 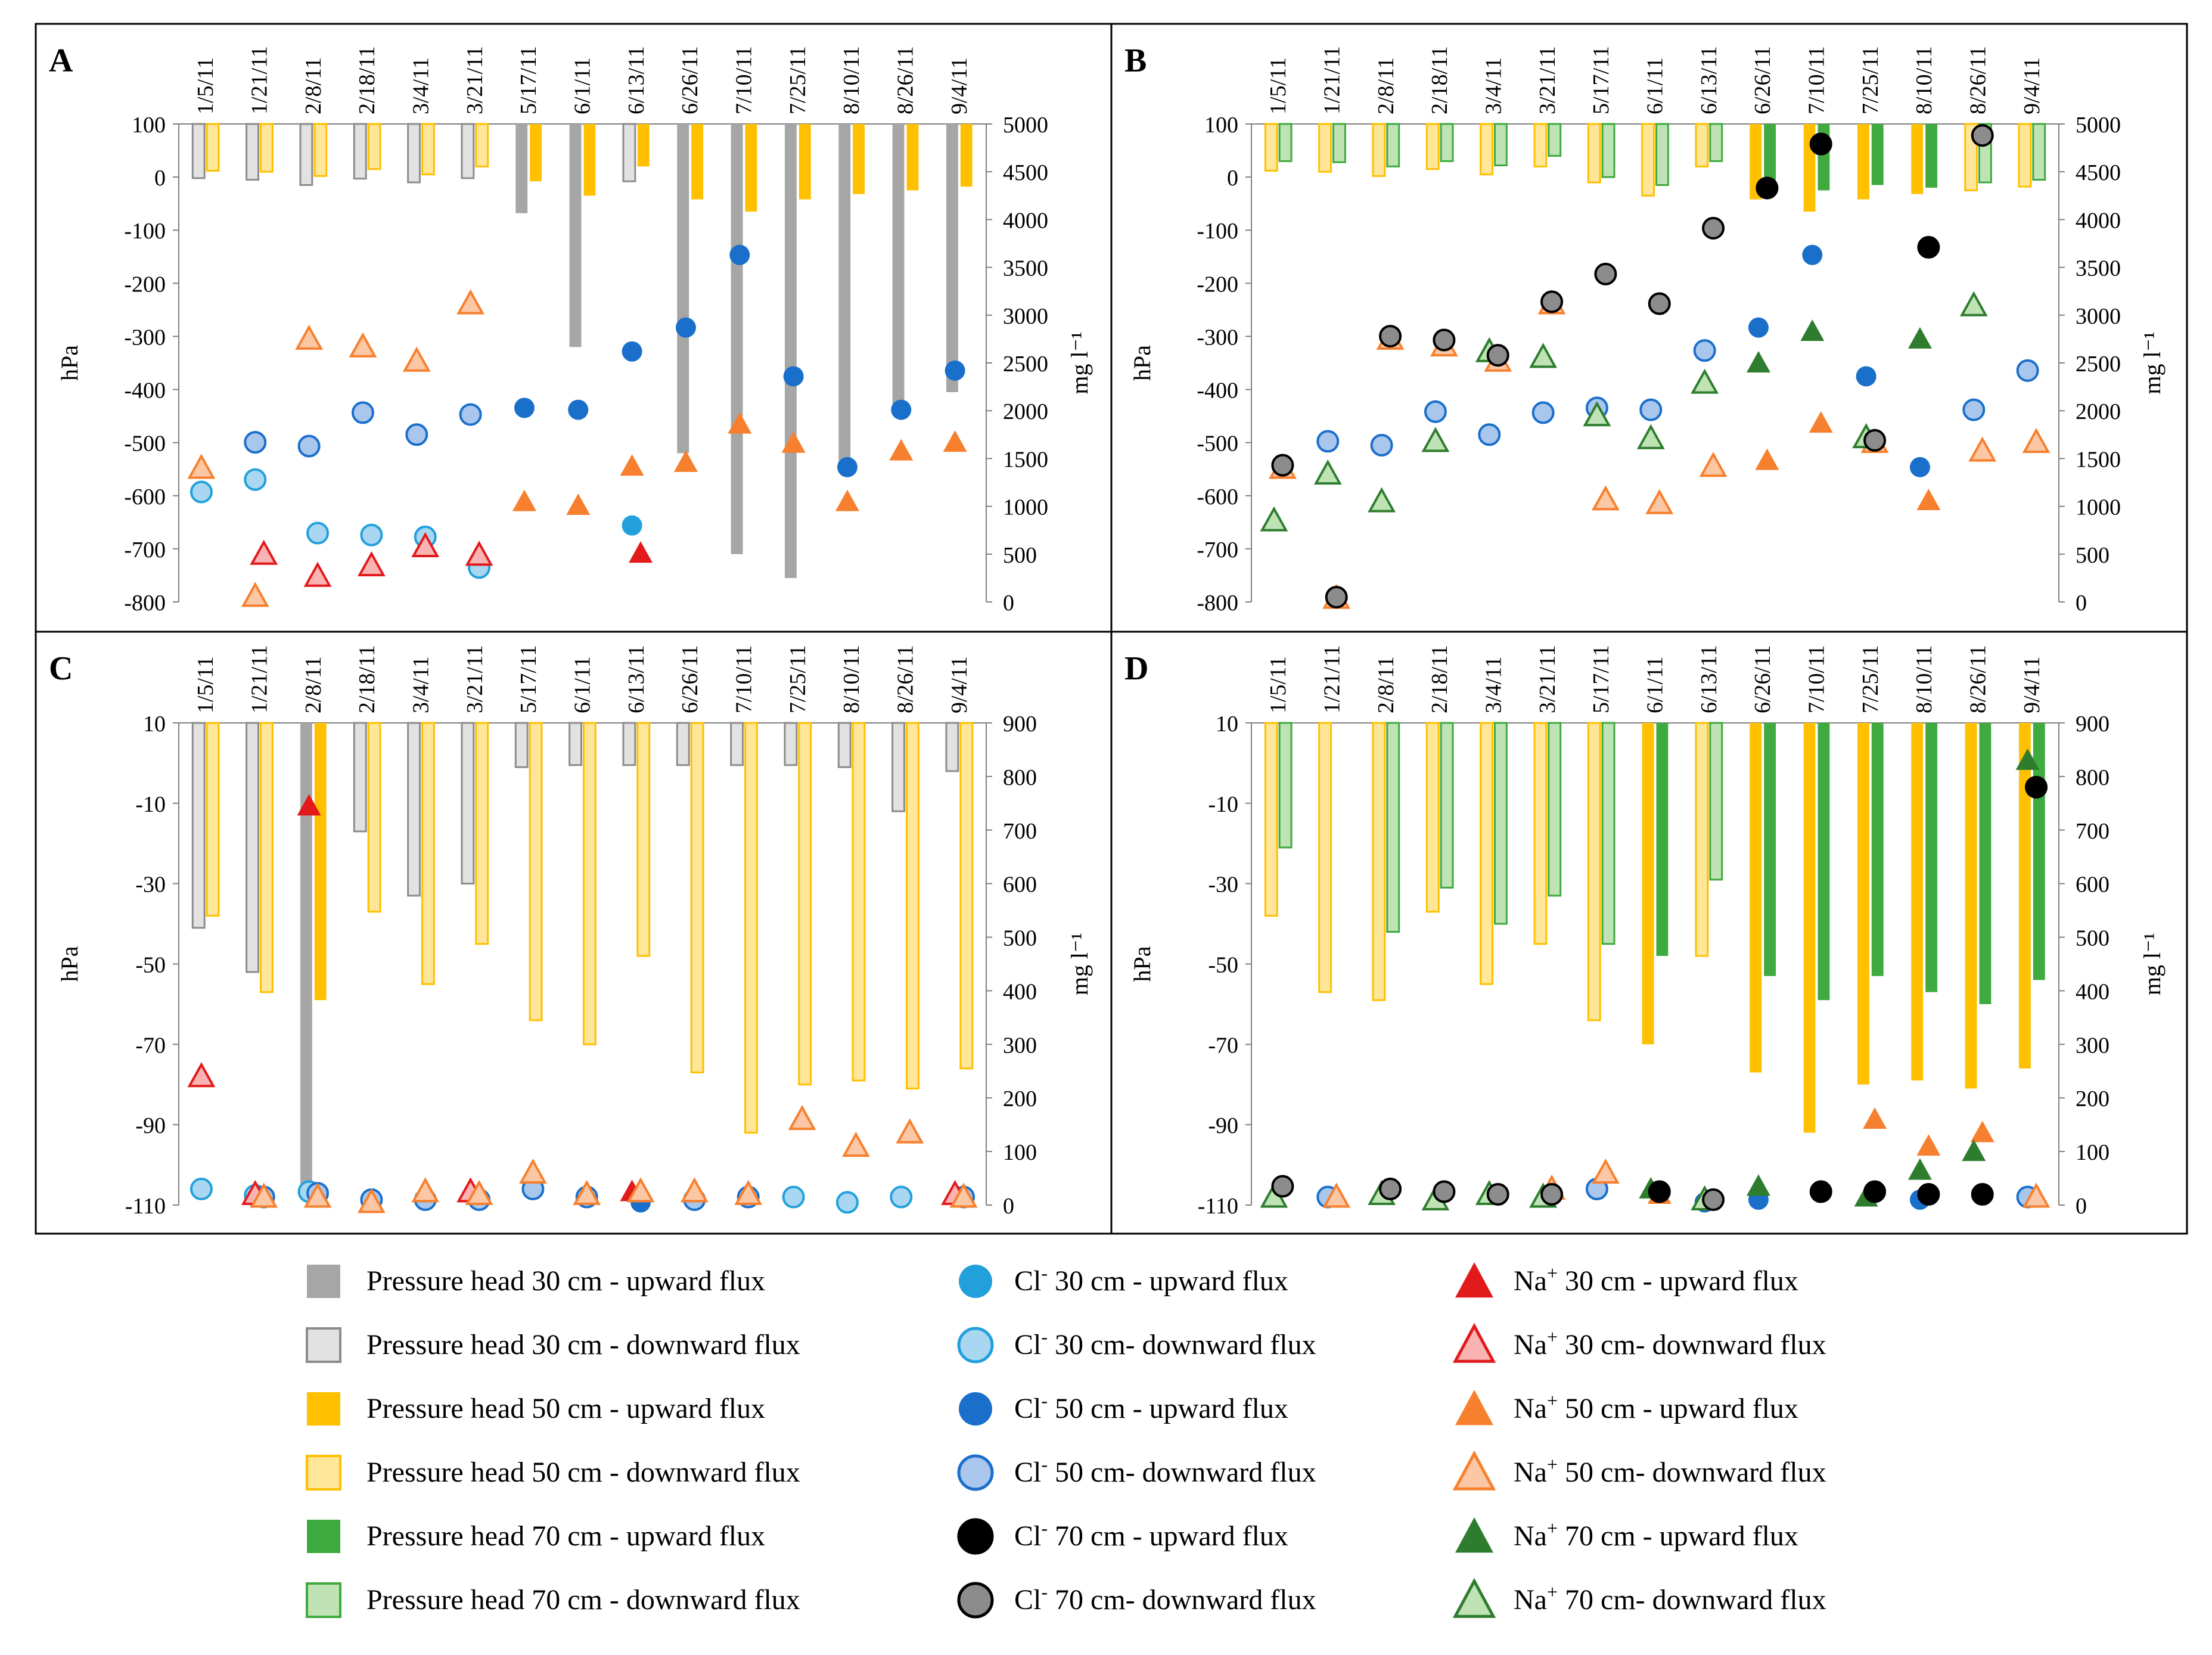 What do you see at coordinates (1670, 1471) in the screenshot?
I see `legend-label: Na+ 50 cm- downward flux` at bounding box center [1670, 1471].